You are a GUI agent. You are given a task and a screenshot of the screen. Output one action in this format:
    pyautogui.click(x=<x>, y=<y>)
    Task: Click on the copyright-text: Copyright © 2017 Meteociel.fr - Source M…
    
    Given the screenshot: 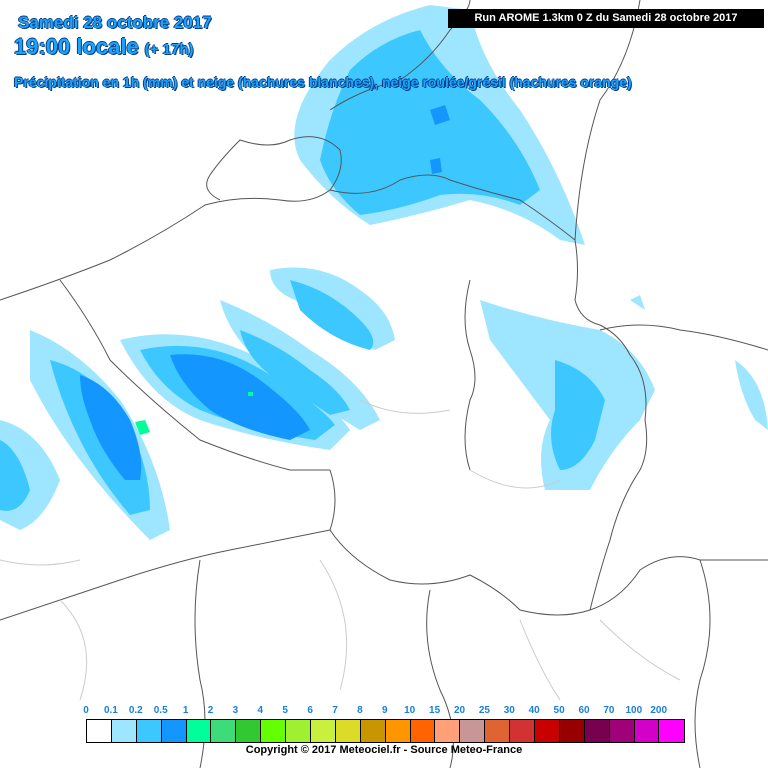 What is the action you would take?
    pyautogui.click(x=384, y=750)
    